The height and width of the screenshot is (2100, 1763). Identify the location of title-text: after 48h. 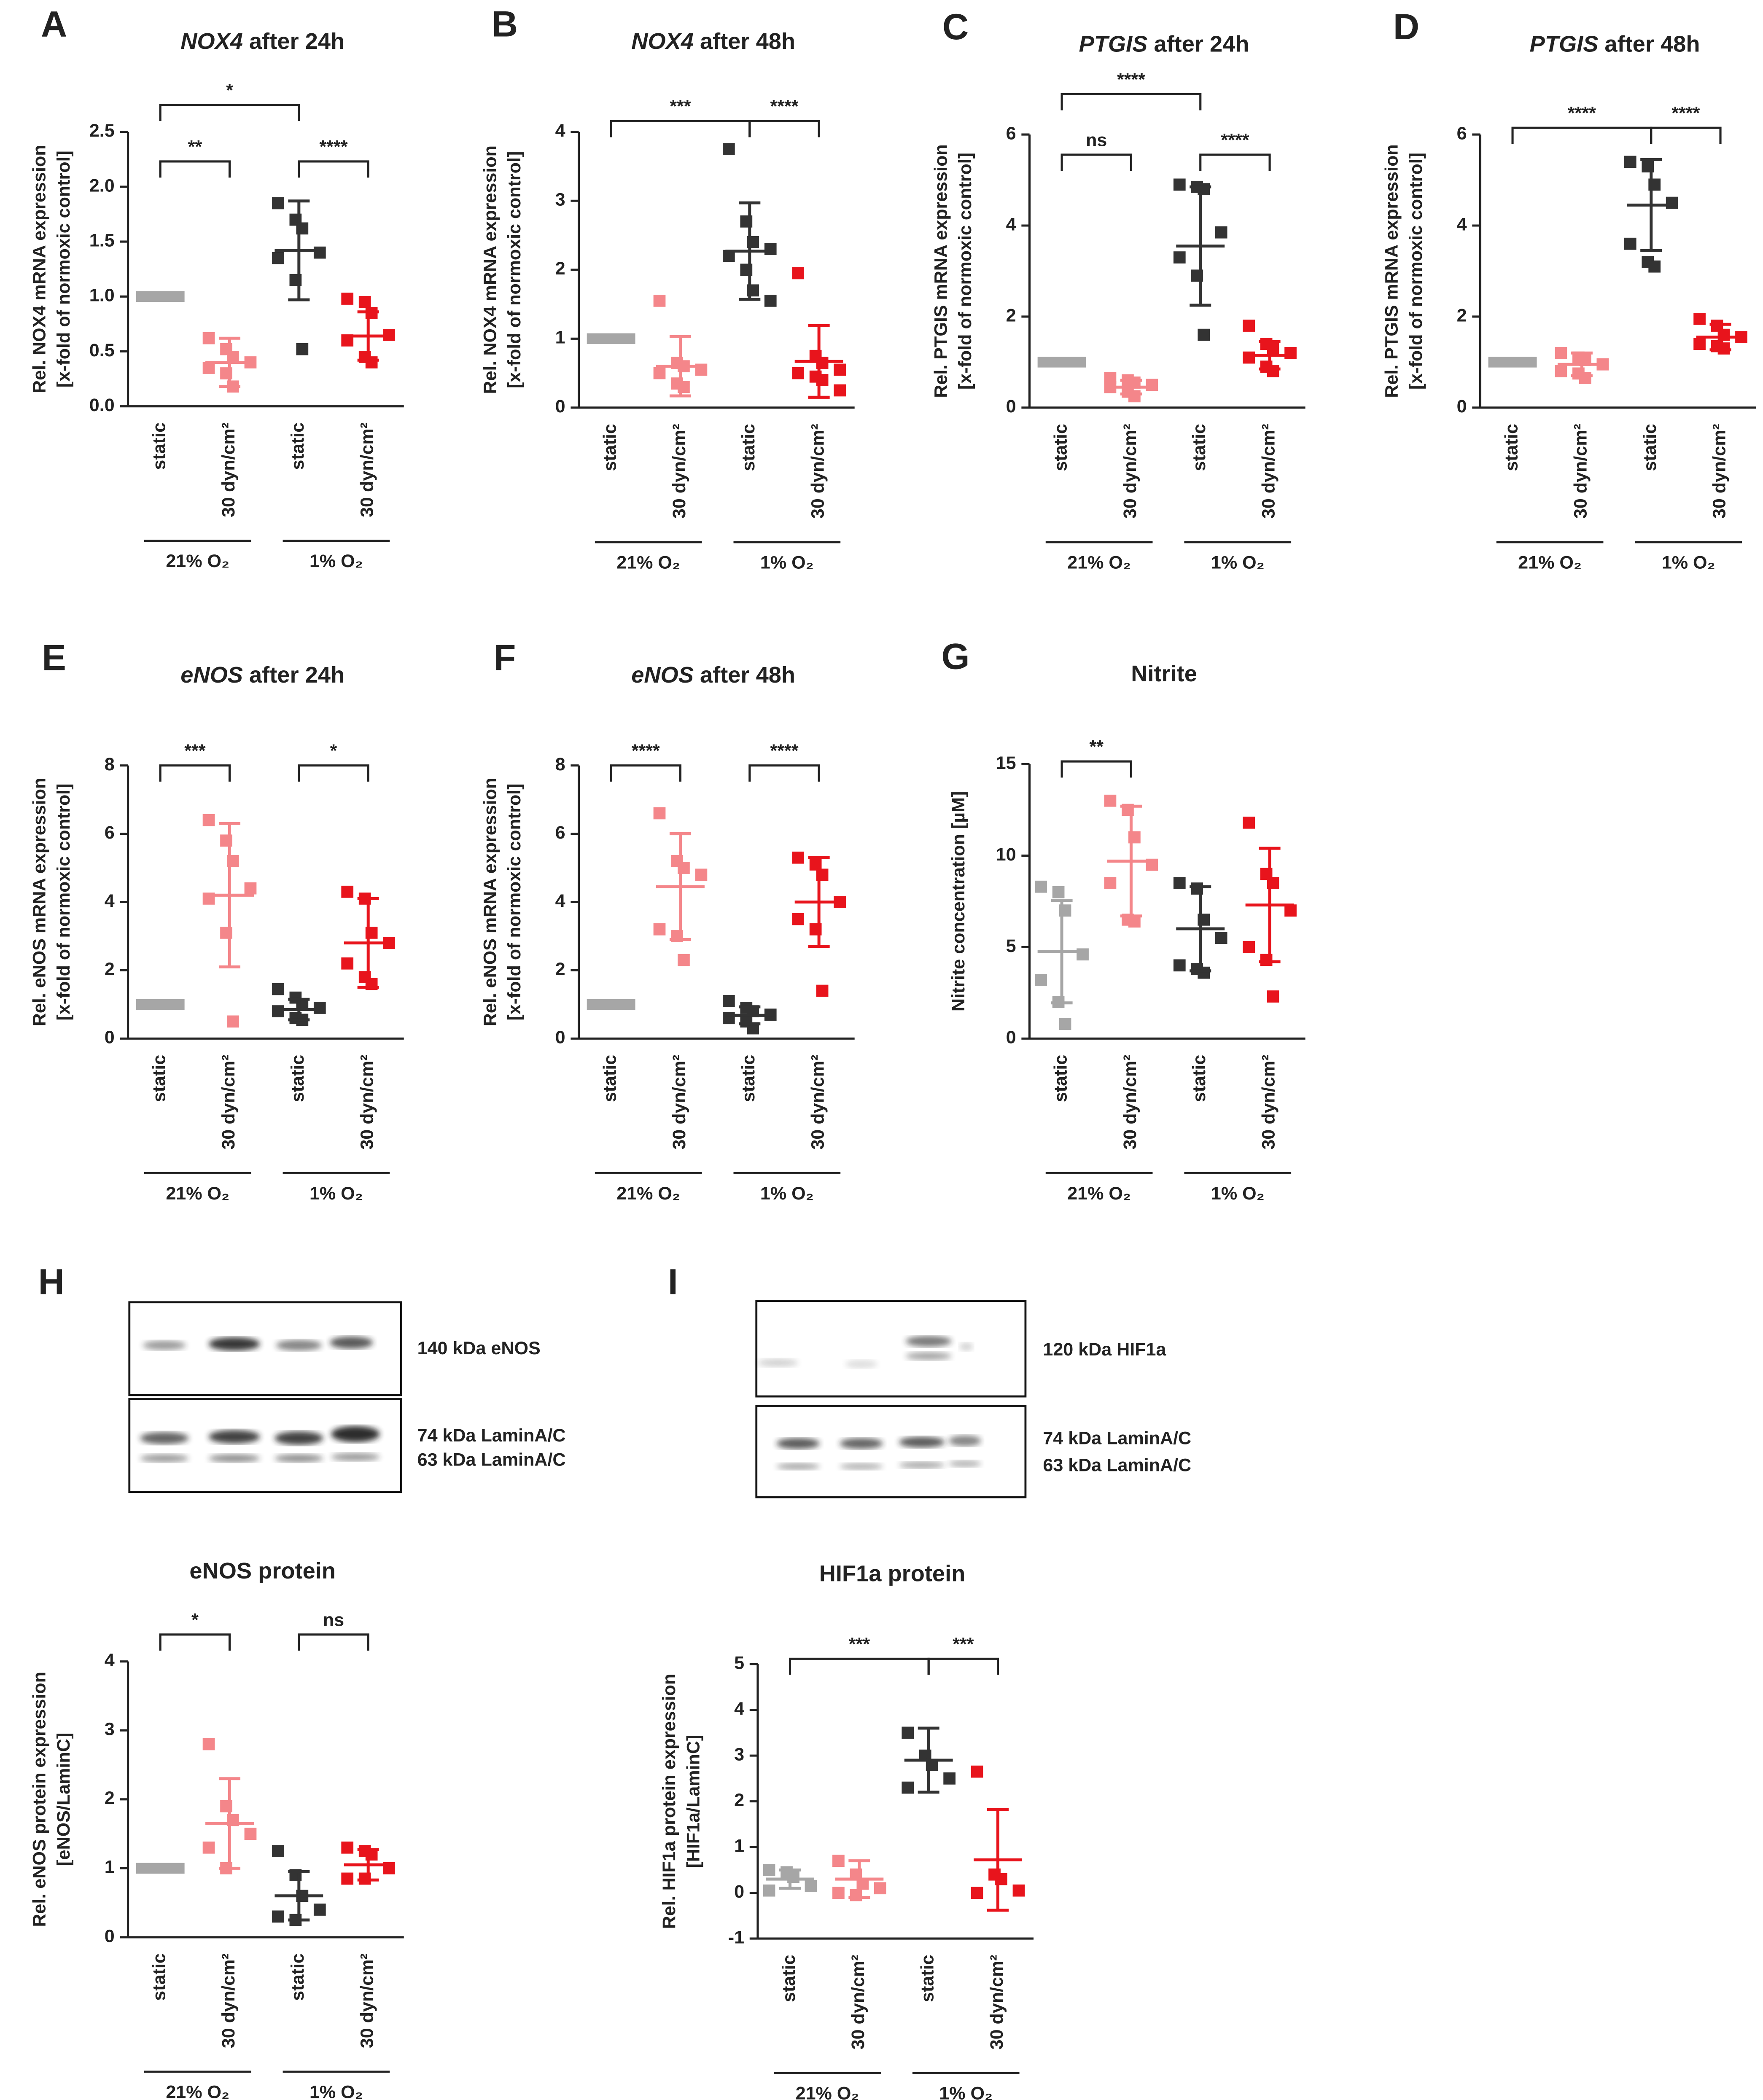
(1652, 44).